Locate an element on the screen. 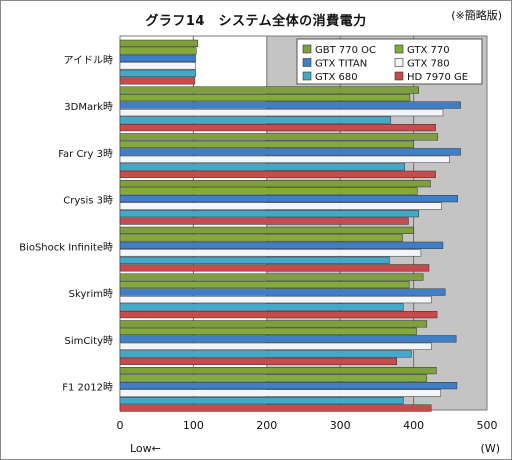 The width and height of the screenshot is (512, 460). x-tick-label: 100 is located at coordinates (193, 425).